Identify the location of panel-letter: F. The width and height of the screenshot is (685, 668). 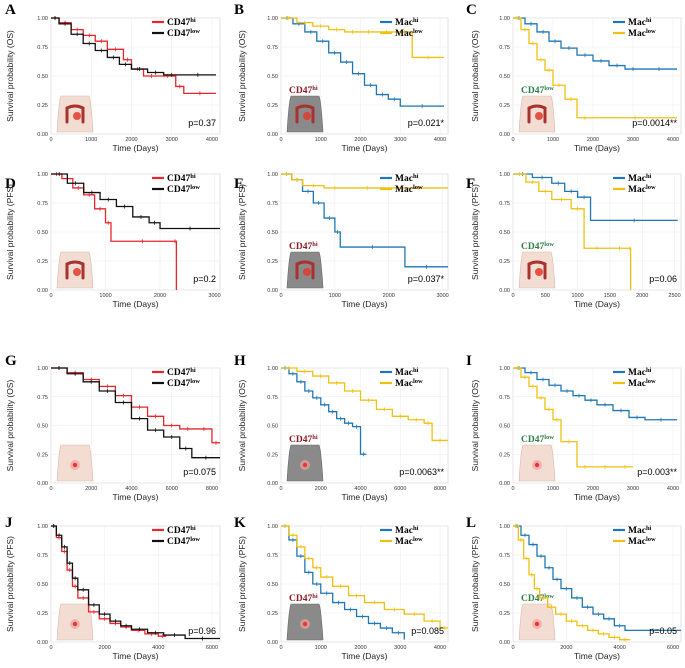
(470, 184).